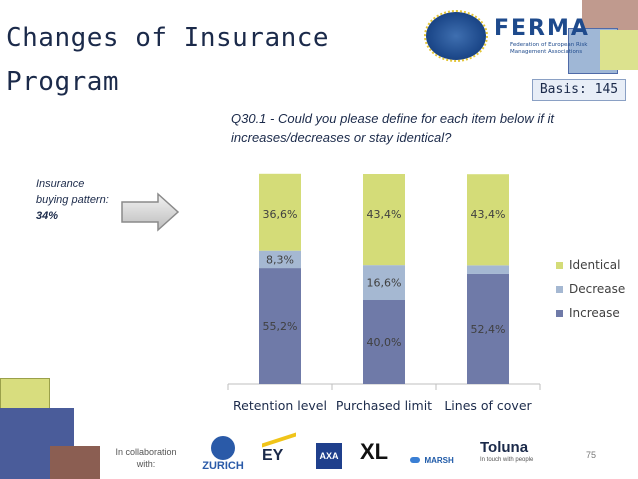  What do you see at coordinates (374, 451) in the screenshot?
I see `sponsor-xl: XL` at bounding box center [374, 451].